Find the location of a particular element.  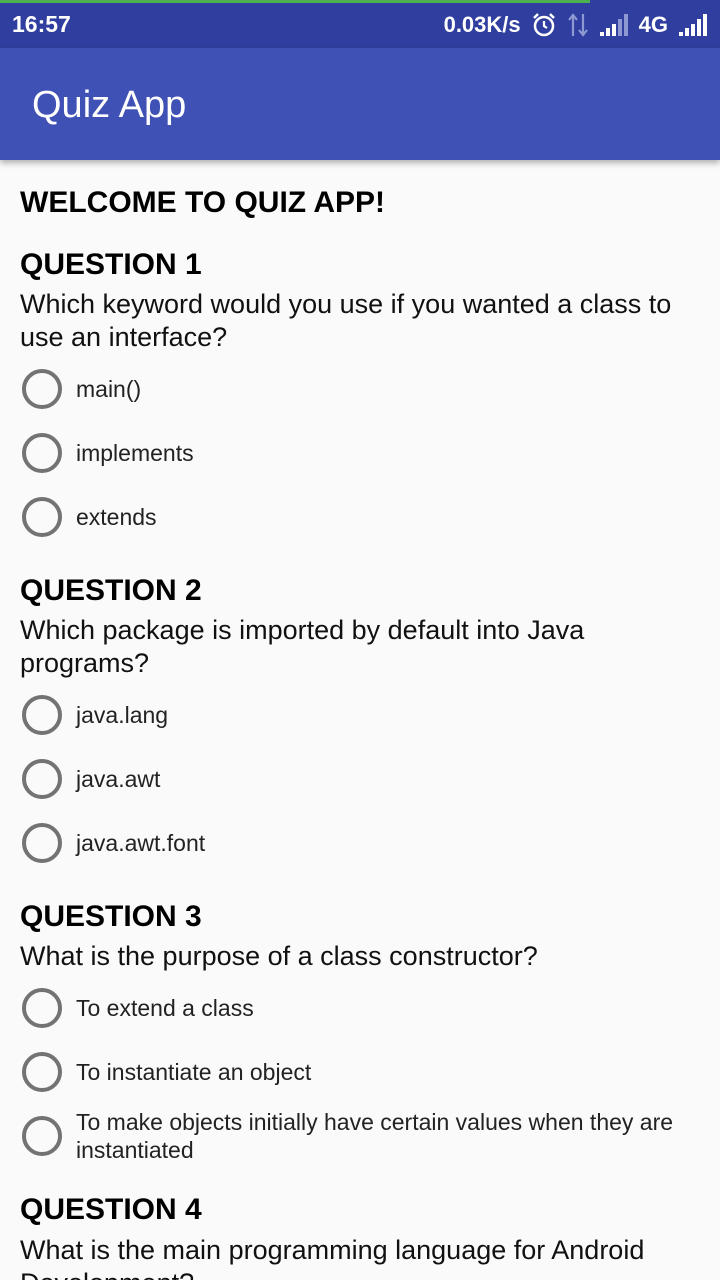

app-bar: Quiz App is located at coordinates (360, 104).